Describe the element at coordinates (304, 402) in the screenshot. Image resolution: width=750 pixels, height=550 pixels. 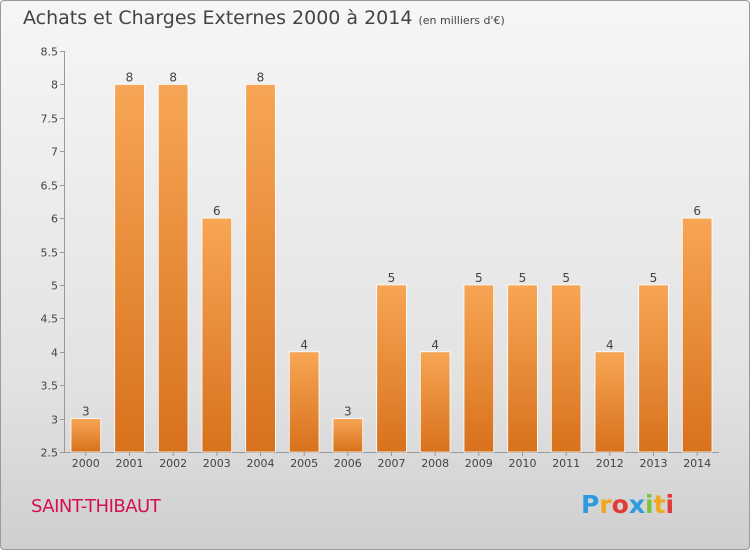
I see `bar-2005` at that location.